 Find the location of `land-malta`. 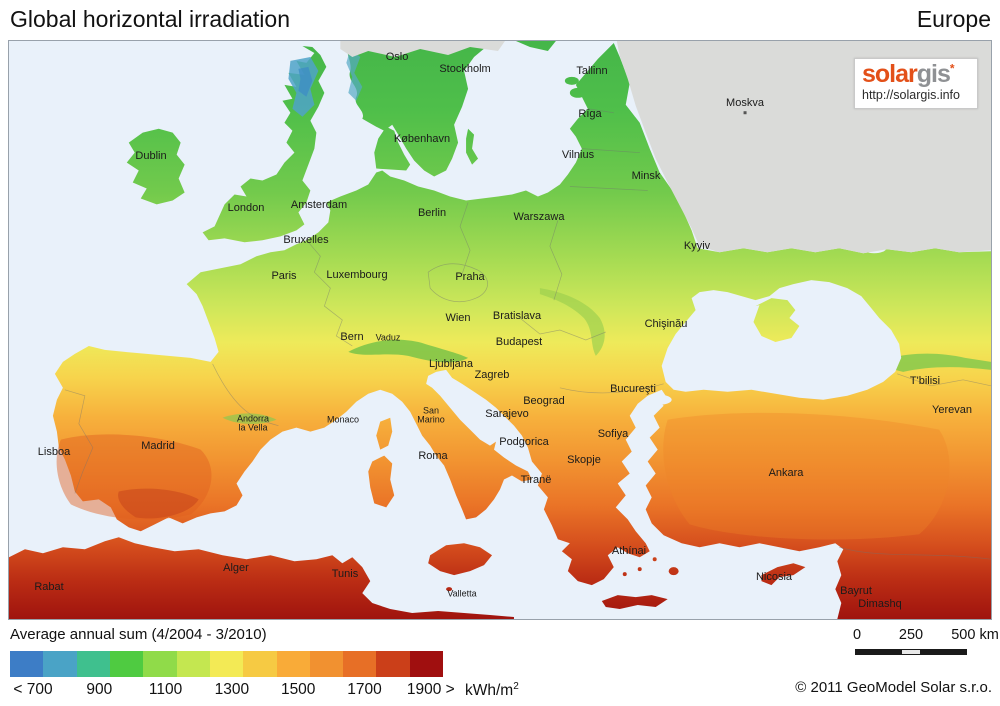

land-malta is located at coordinates (449, 589).